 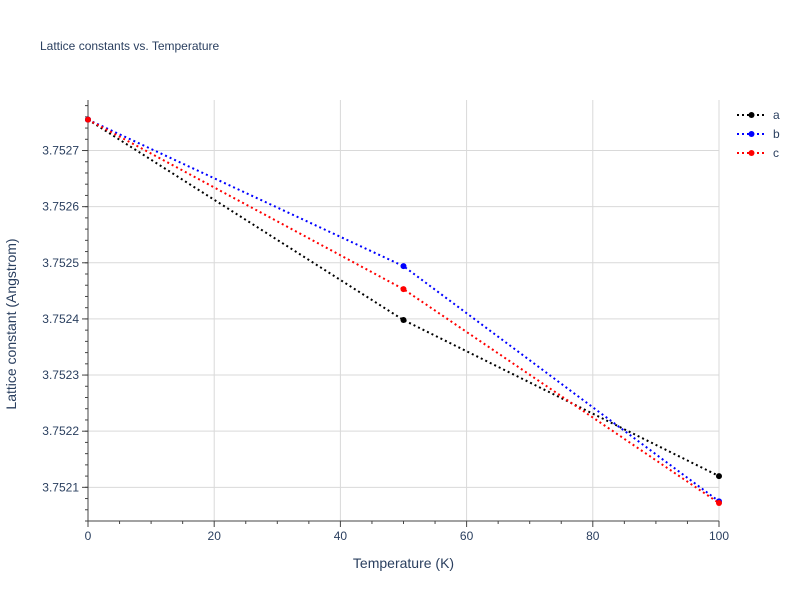 What do you see at coordinates (403, 266) in the screenshot?
I see `data-point-b` at bounding box center [403, 266].